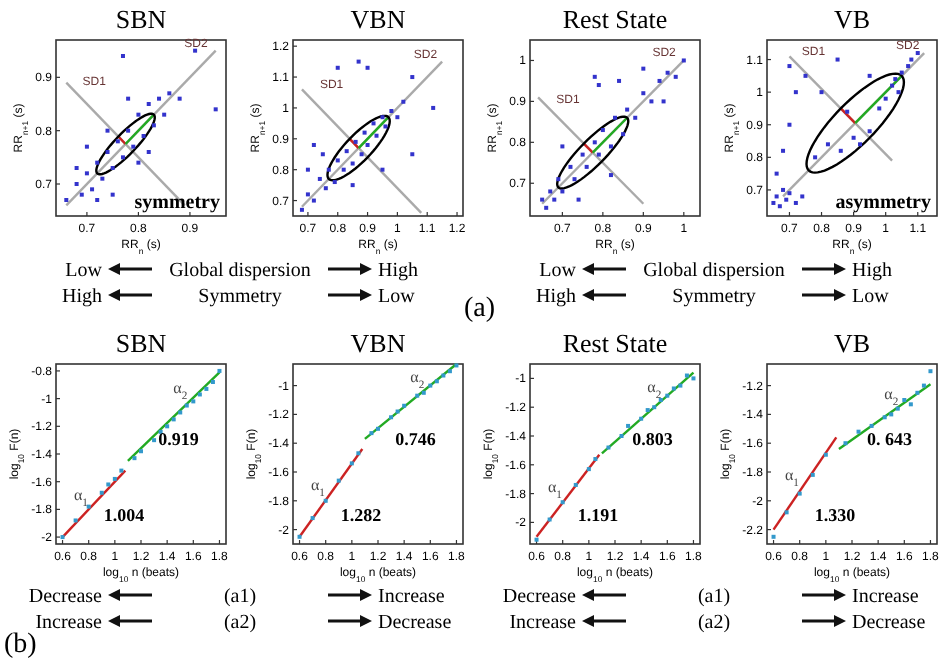 This screenshot has height=660, width=948. I want to click on annotation: 1.191, so click(598, 514).